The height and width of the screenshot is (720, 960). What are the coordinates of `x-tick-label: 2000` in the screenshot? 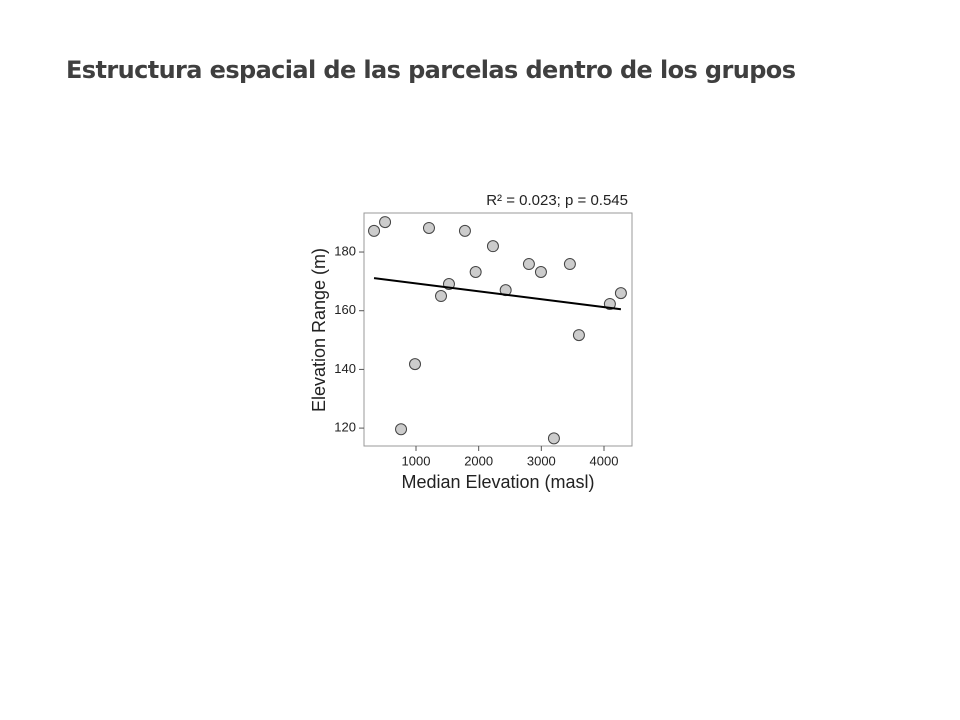 It's located at (478, 460).